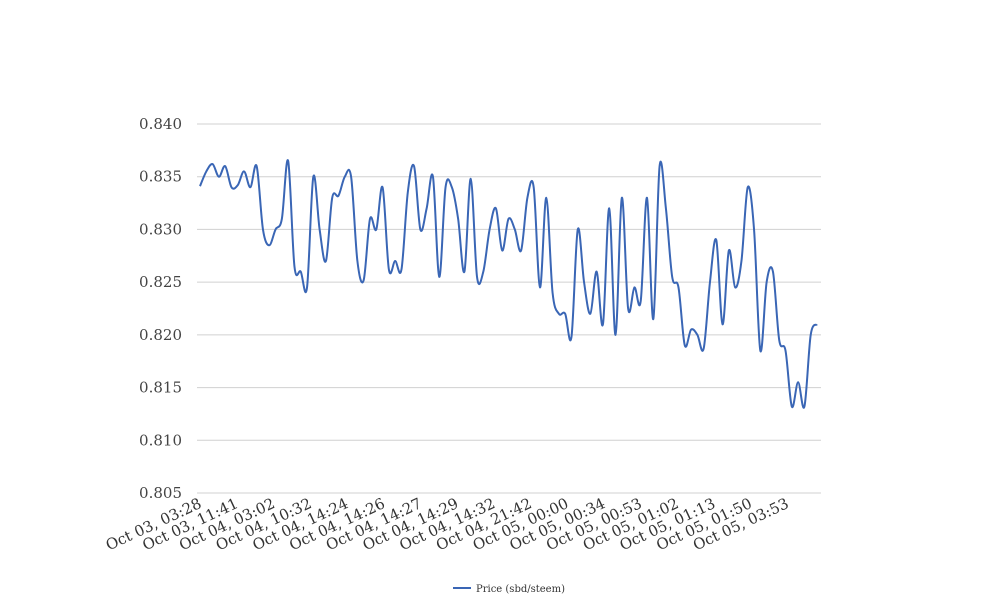 The height and width of the screenshot is (616, 1008). Describe the element at coordinates (520, 589) in the screenshot. I see `legend-label-price: Price (sbd/steem)` at that location.